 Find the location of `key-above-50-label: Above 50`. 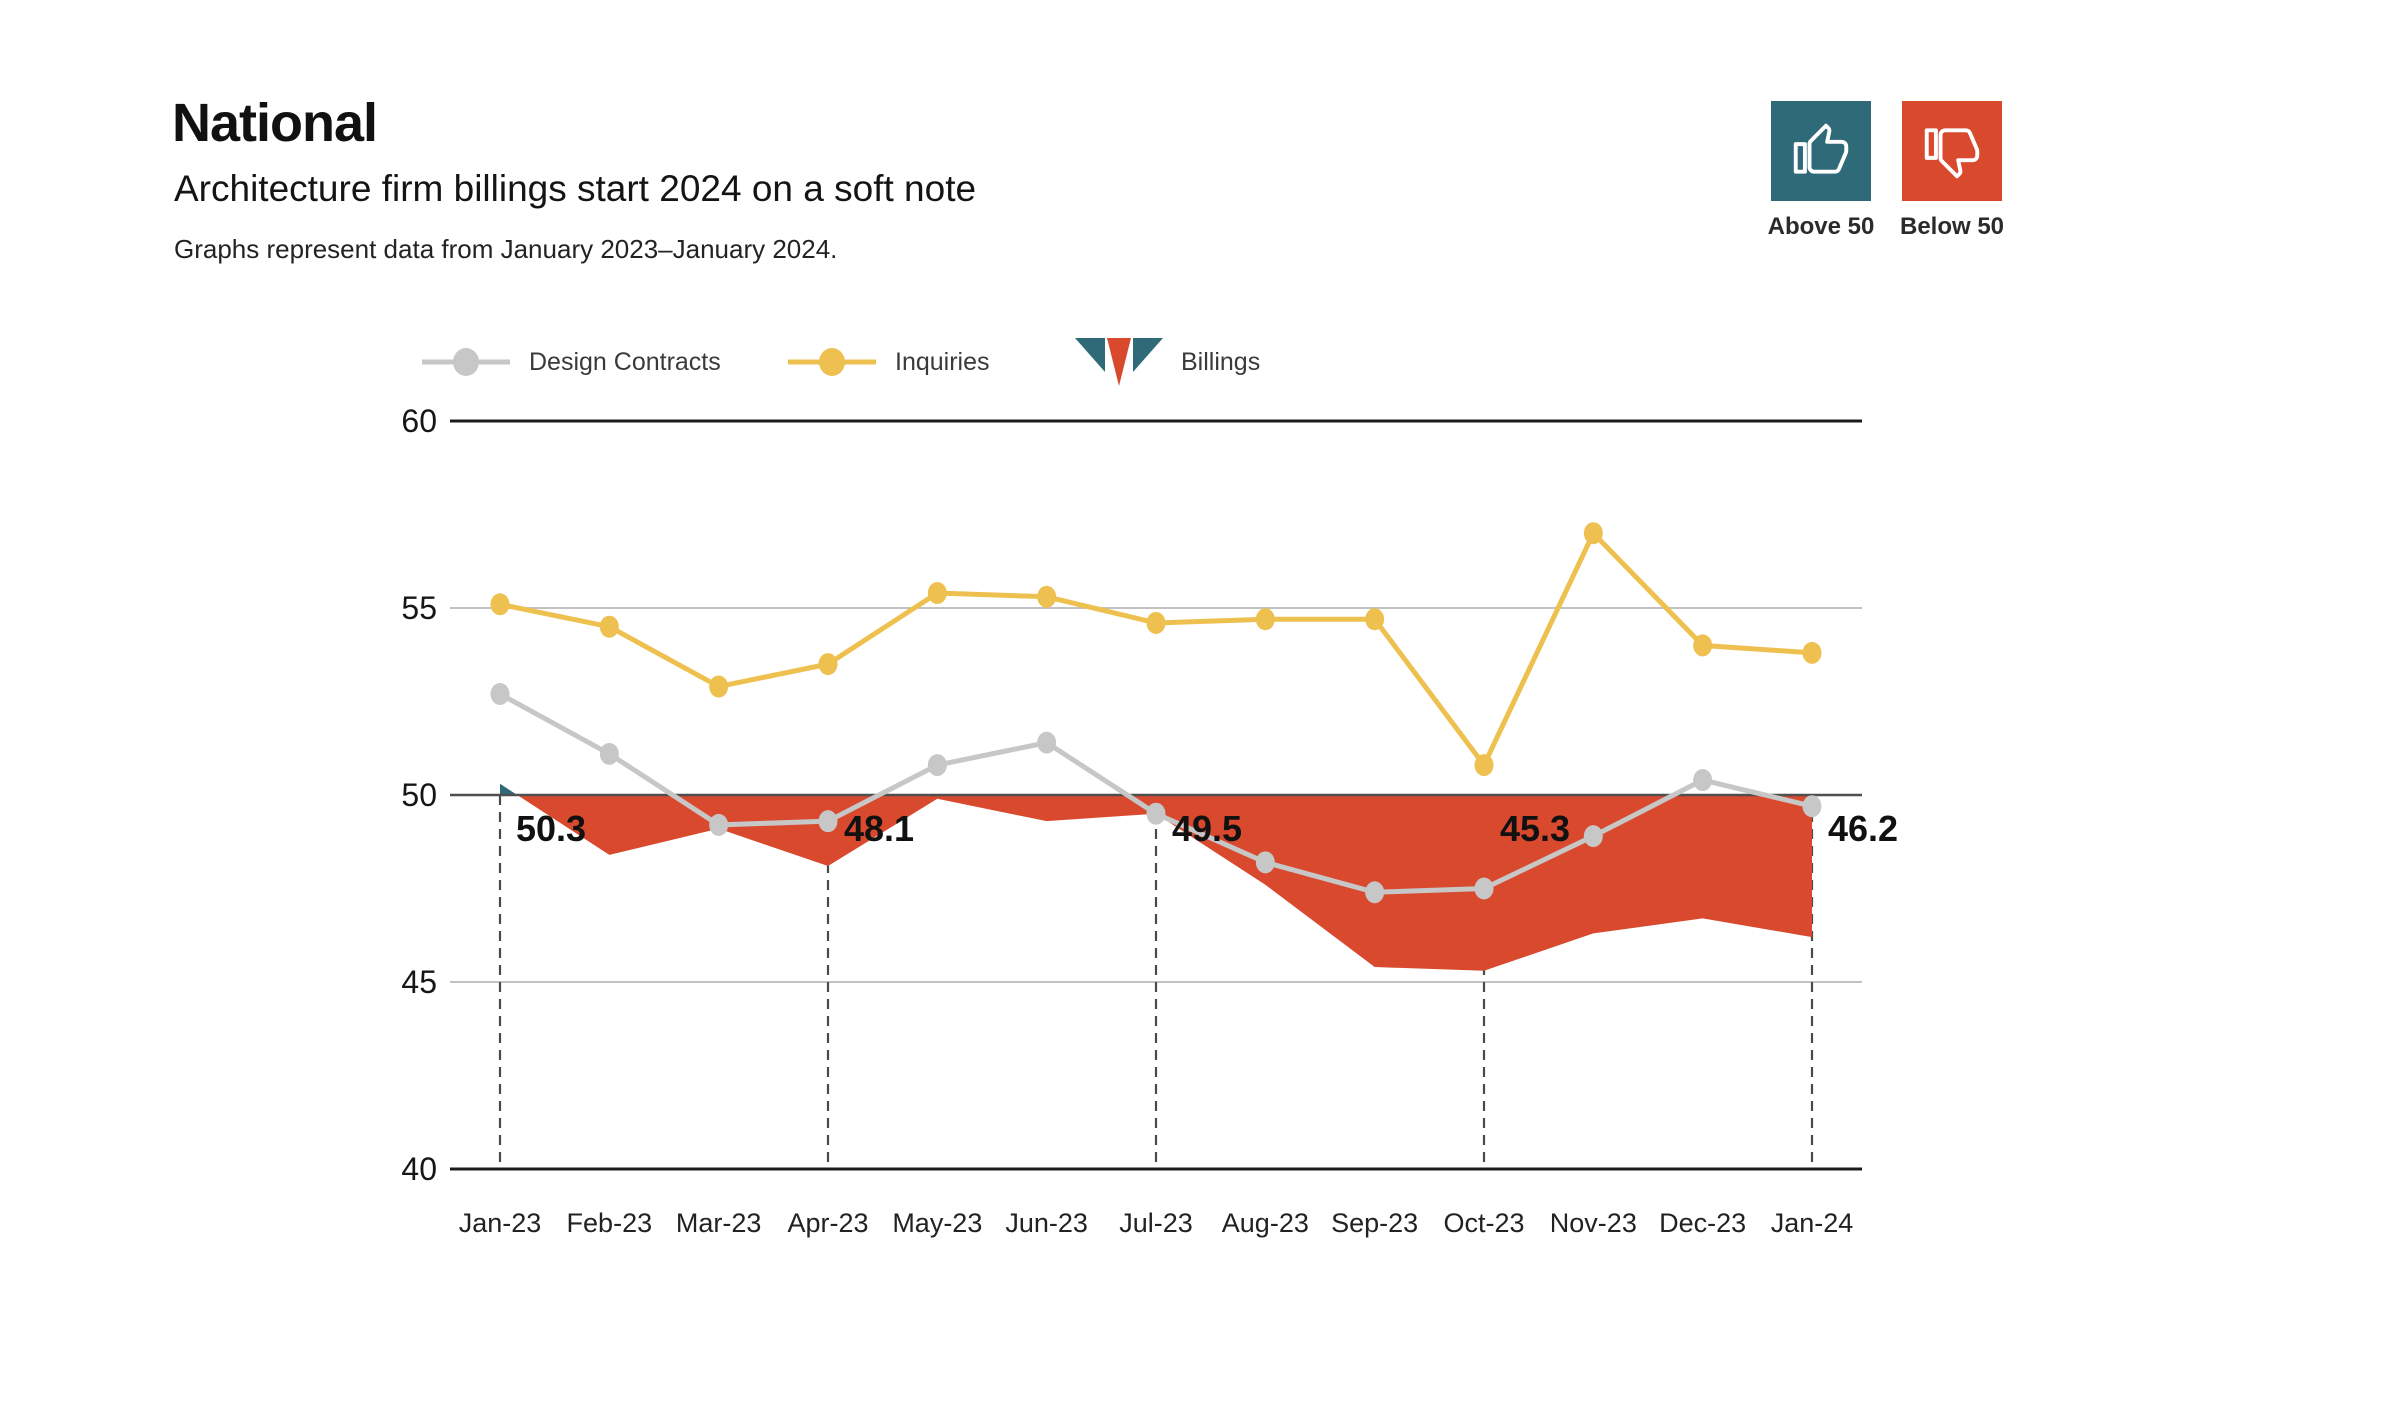

key-above-50-label: Above 50 is located at coordinates (1821, 226).